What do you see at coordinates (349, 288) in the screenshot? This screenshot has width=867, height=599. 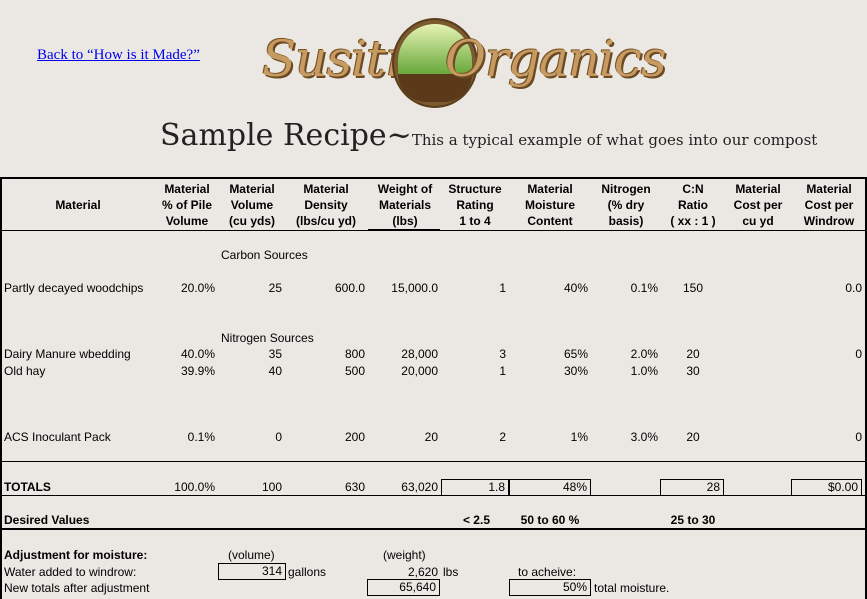 I see `row-density: 600.0` at bounding box center [349, 288].